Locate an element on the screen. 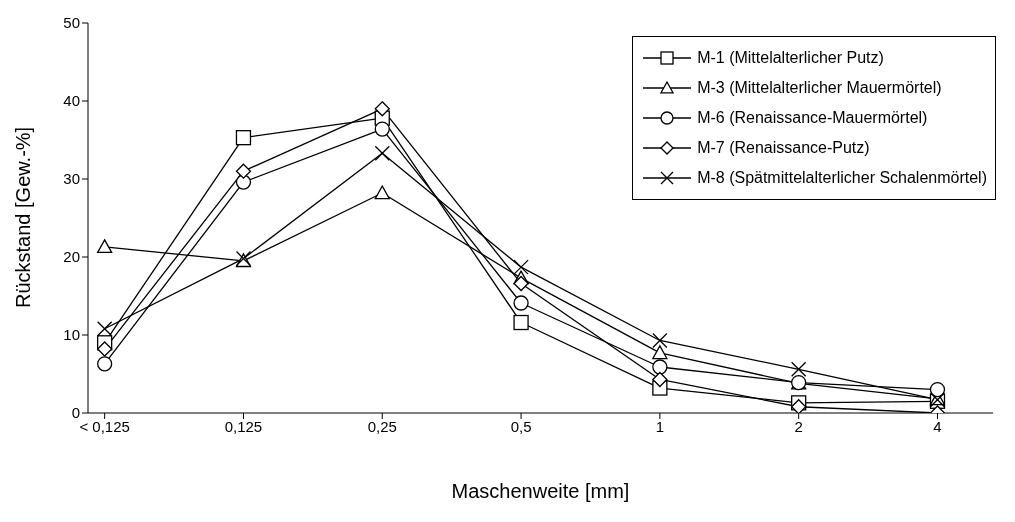  y-tick-label: 20 is located at coordinates (71, 257).